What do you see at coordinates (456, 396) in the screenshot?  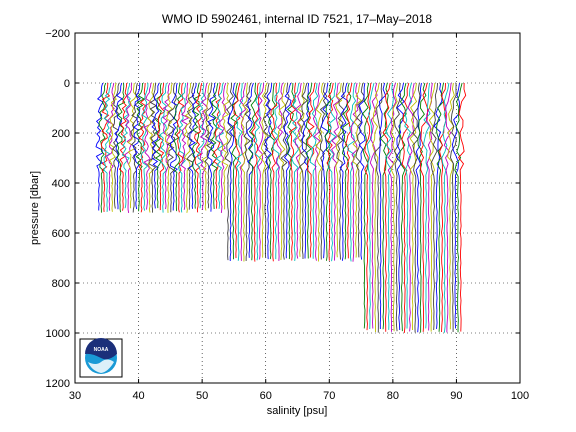 I see `x-tick-label: 90` at bounding box center [456, 396].